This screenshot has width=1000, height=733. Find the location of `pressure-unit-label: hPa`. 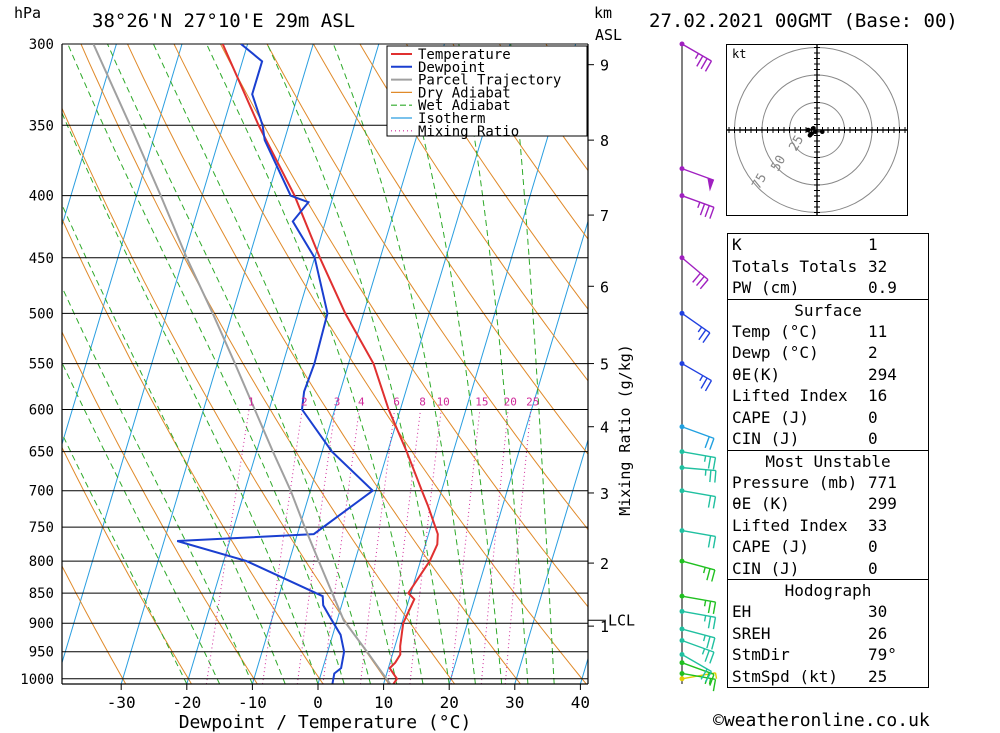

pressure-unit-label: hPa is located at coordinates (28, 13).